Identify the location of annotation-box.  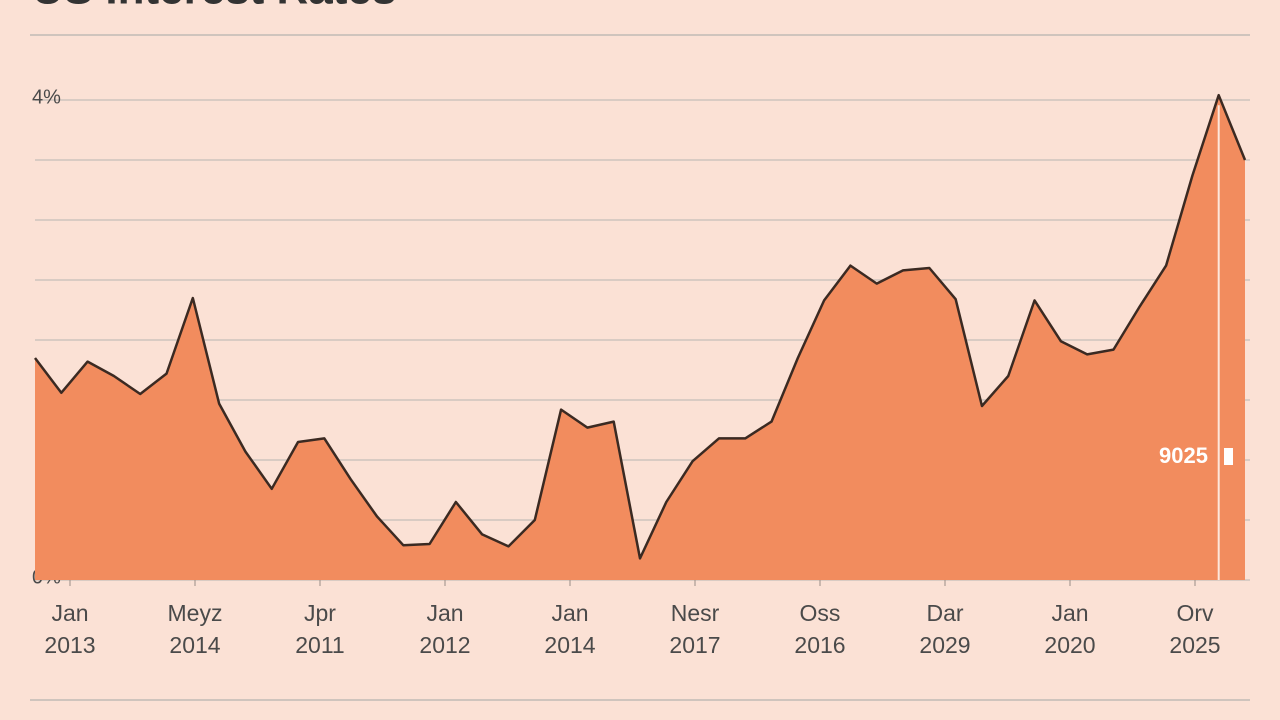
(1228, 456).